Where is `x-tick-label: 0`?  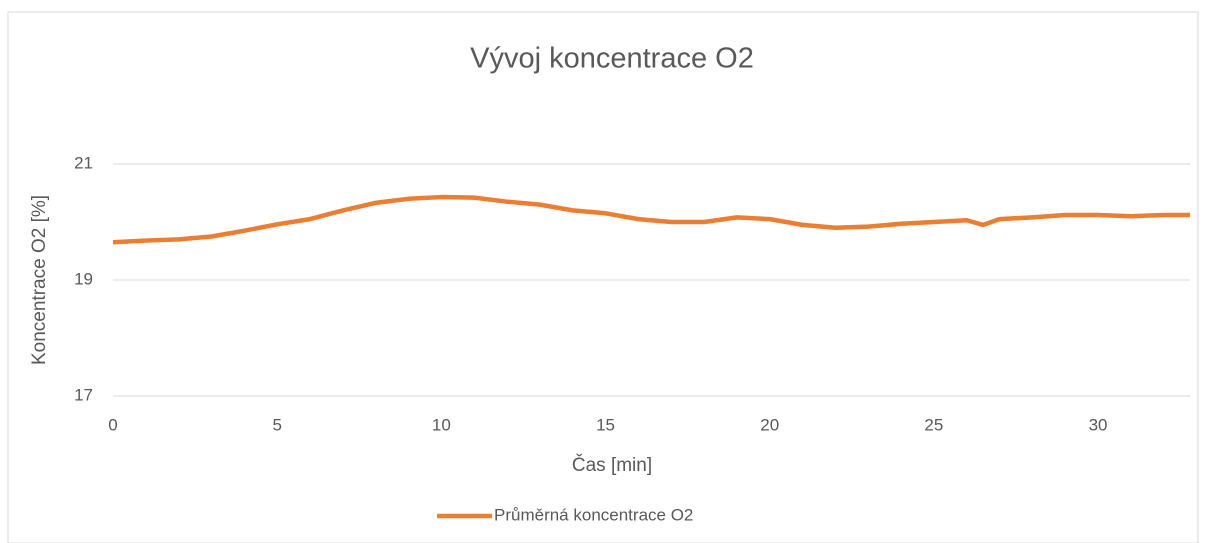
x-tick-label: 0 is located at coordinates (112, 424).